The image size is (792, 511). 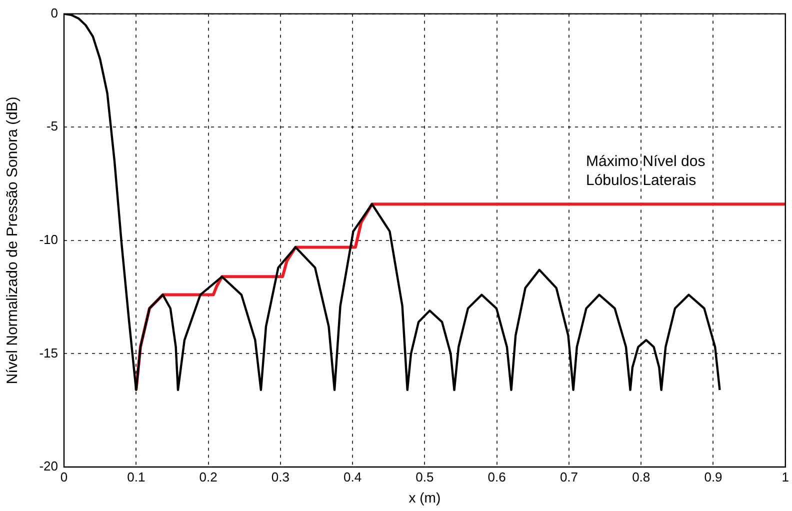 I want to click on x-tick-label: 0.3, so click(x=280, y=476).